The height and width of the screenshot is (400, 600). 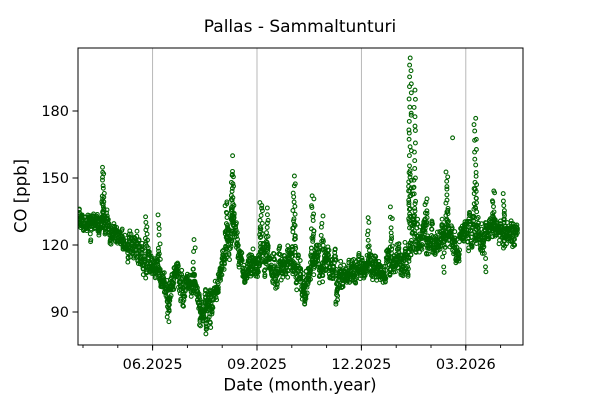 I want to click on x-tick-label: 06.2025, so click(x=153, y=365).